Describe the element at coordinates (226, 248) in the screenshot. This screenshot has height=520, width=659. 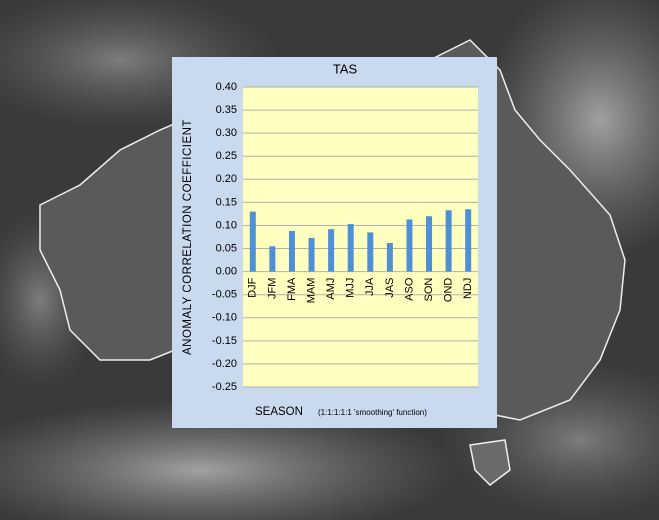
I see `y-tick-label: 0.05` at that location.